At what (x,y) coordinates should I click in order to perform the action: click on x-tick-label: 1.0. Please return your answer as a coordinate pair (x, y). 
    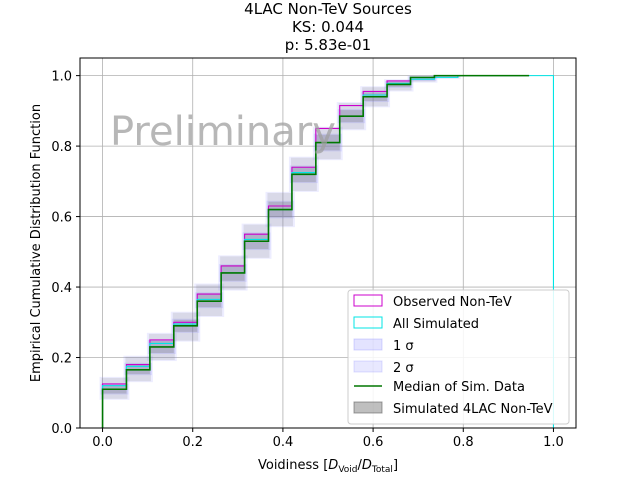
    Looking at the image, I should click on (553, 442).